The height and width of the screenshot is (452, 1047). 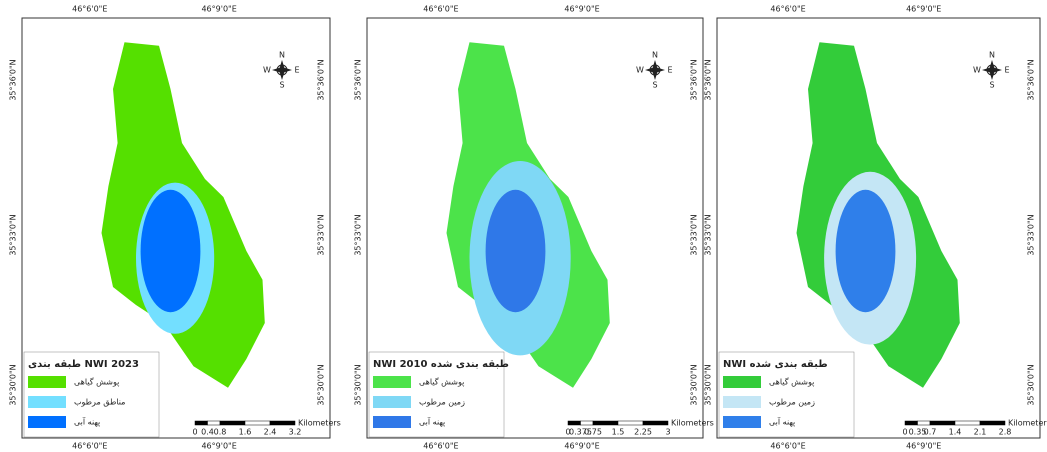 I want to click on scale-label: 0.35, so click(x=918, y=432).